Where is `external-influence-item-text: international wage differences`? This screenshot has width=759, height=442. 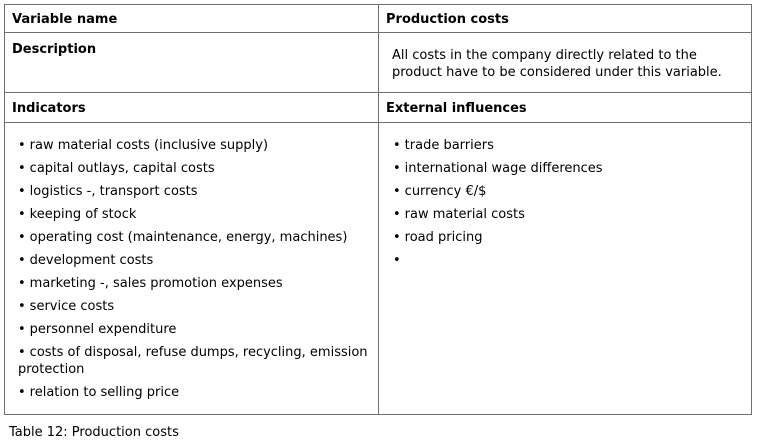
external-influence-item-text: international wage differences is located at coordinates (503, 168).